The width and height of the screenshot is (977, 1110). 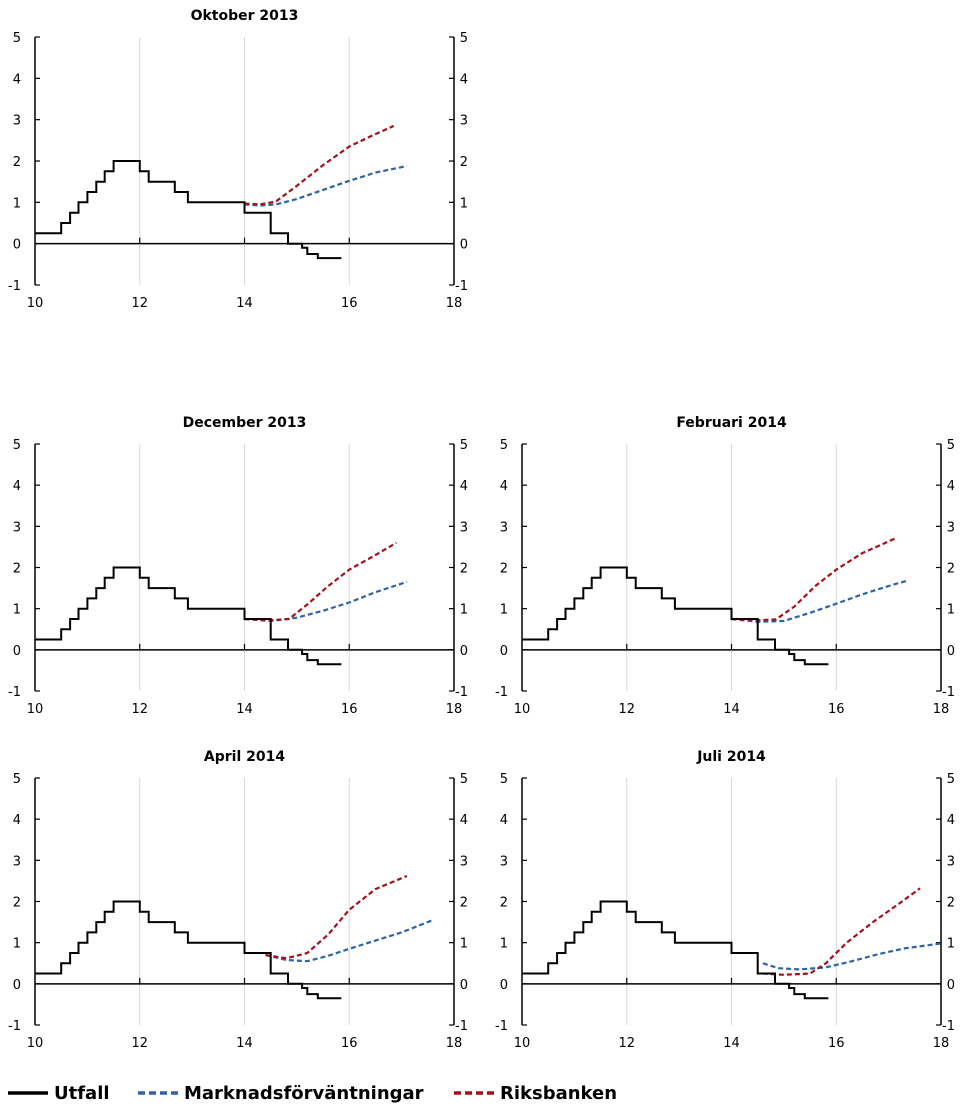 I want to click on legend-label-marknadsforvantningar: Marknadsförväntningar, so click(x=304, y=1093).